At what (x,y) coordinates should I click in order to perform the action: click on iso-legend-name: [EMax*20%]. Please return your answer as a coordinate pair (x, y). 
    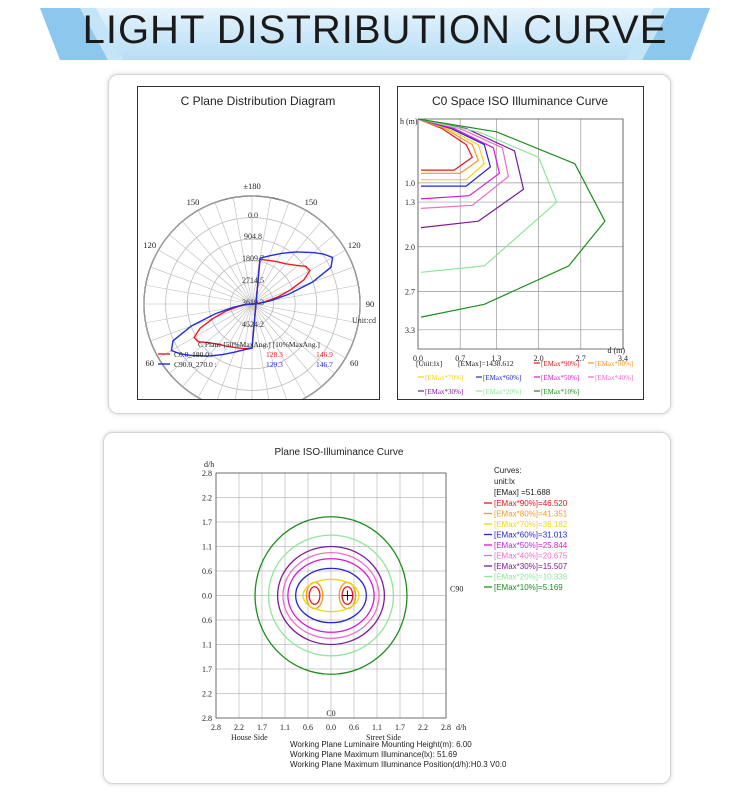
    Looking at the image, I should click on (502, 392).